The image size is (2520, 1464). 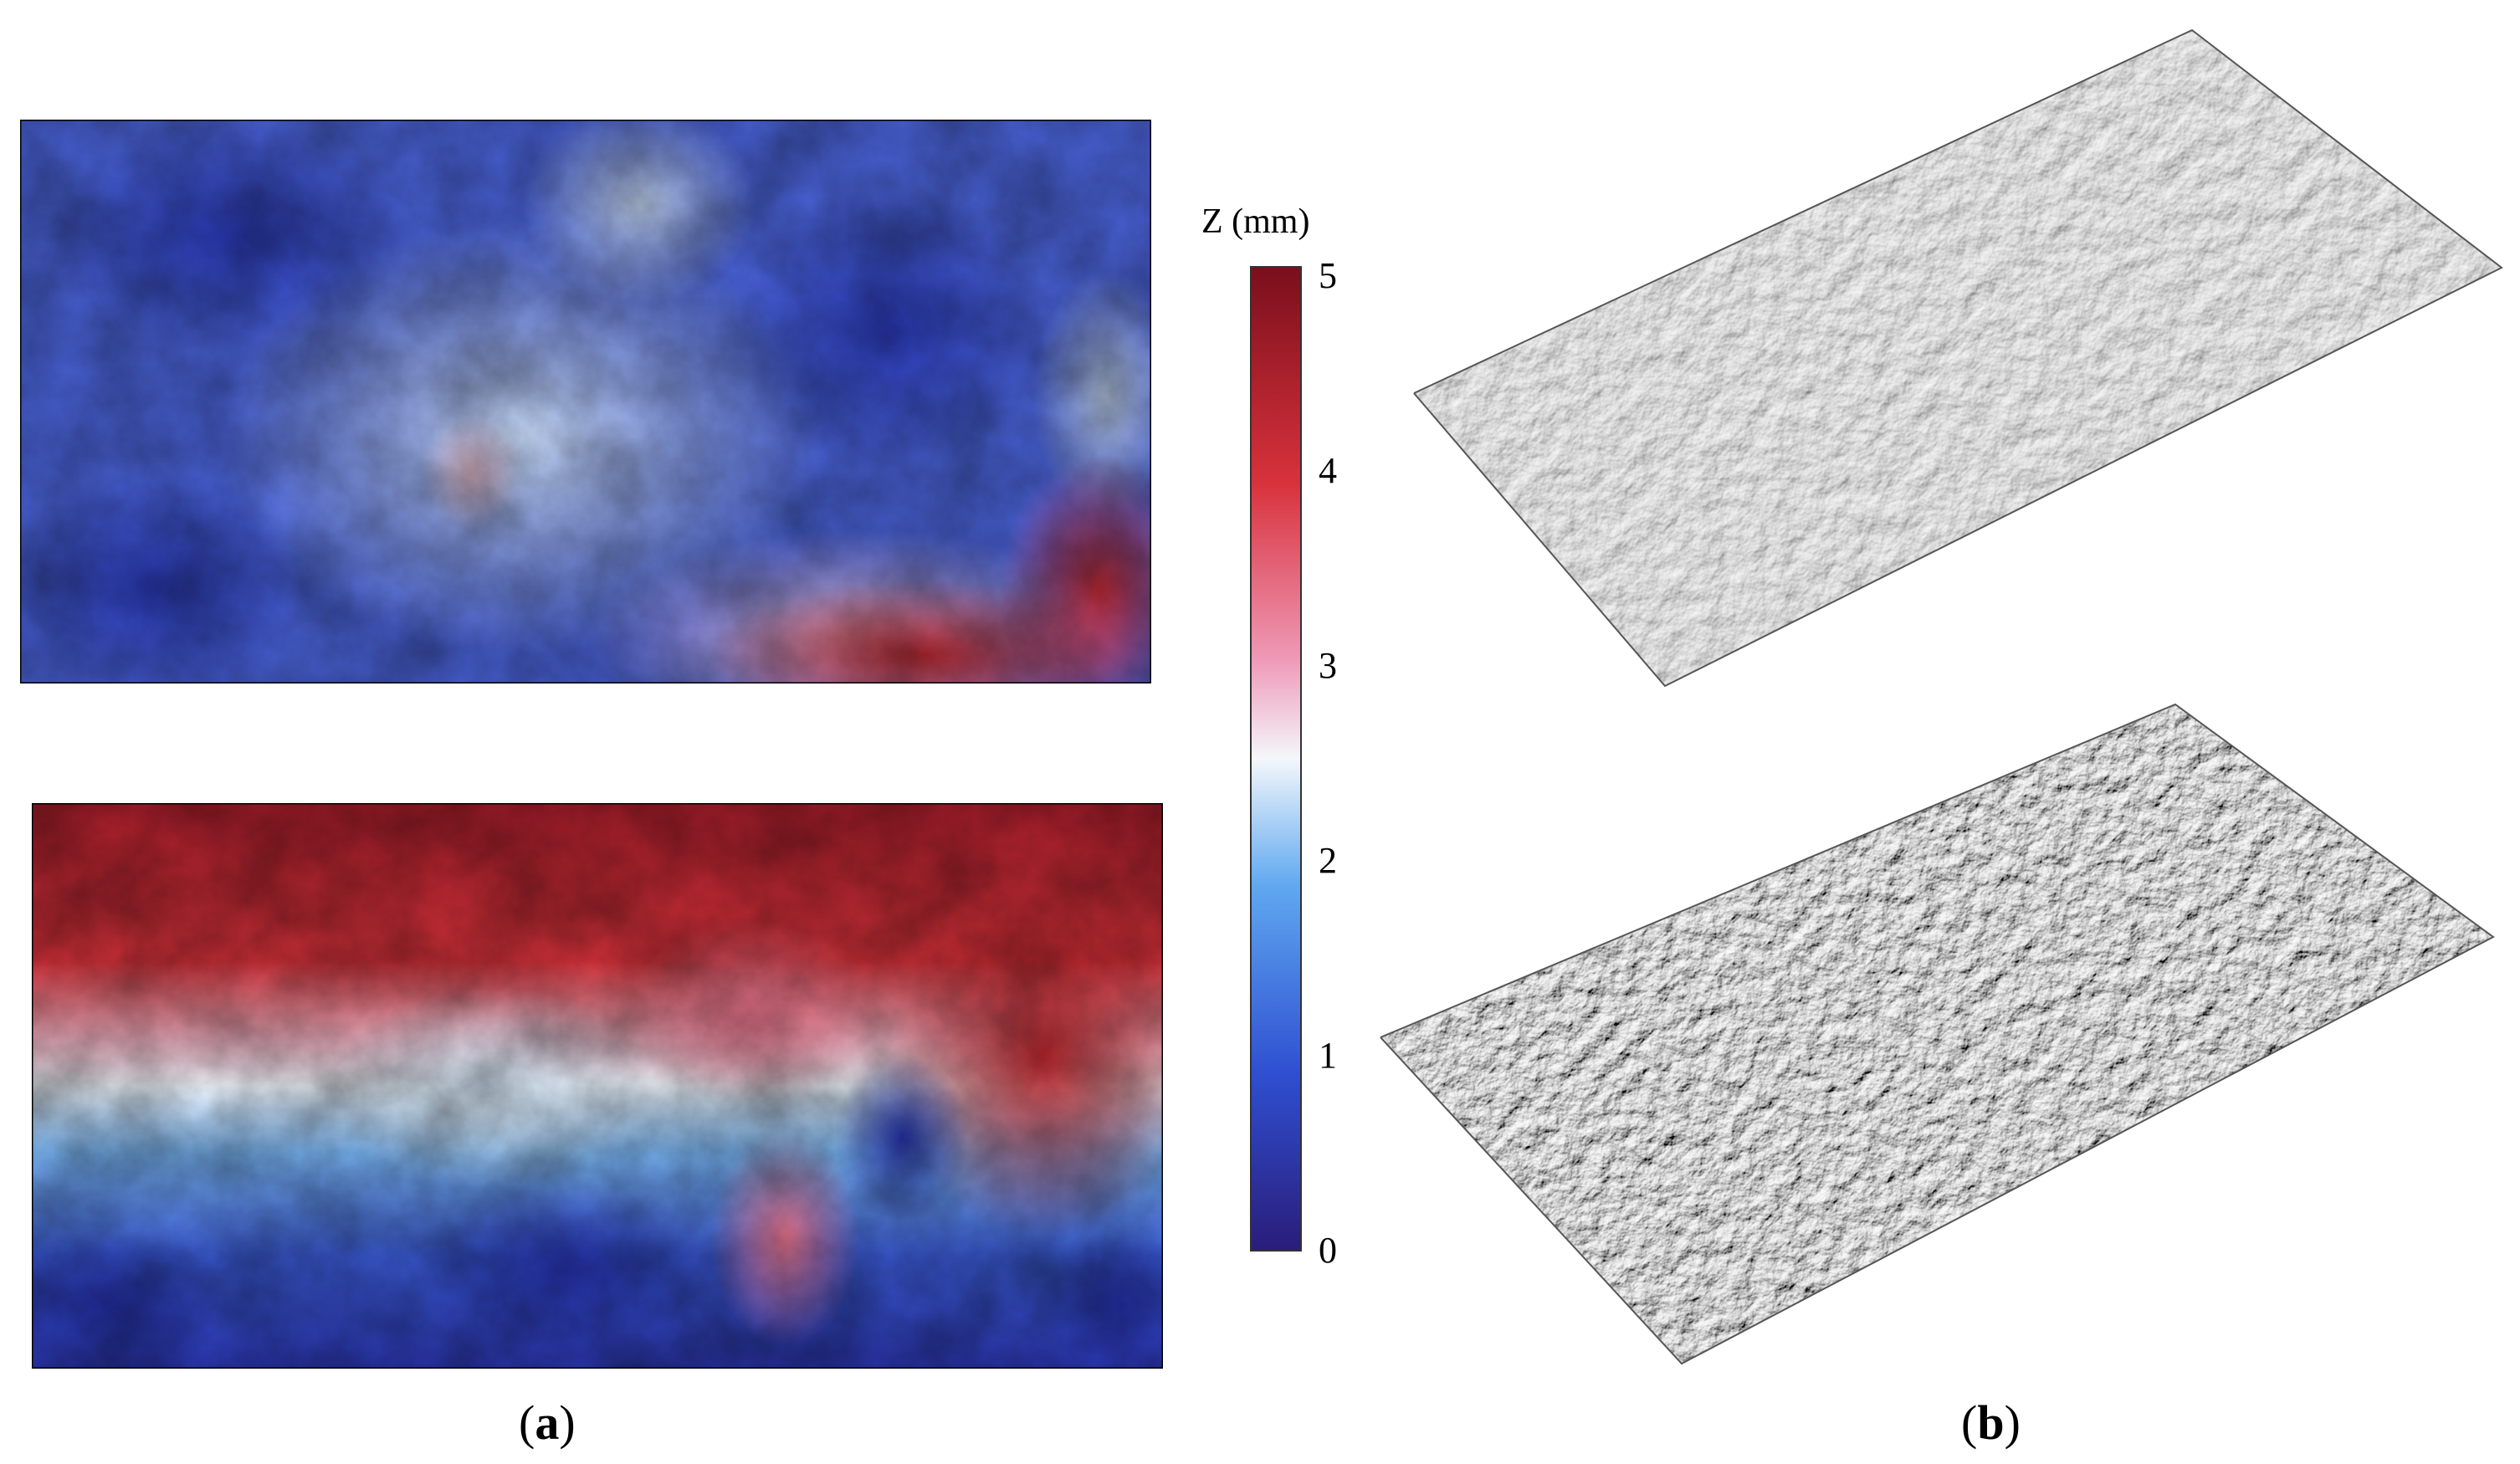 What do you see at coordinates (2012, 1422) in the screenshot?
I see `caption-b-close: )` at bounding box center [2012, 1422].